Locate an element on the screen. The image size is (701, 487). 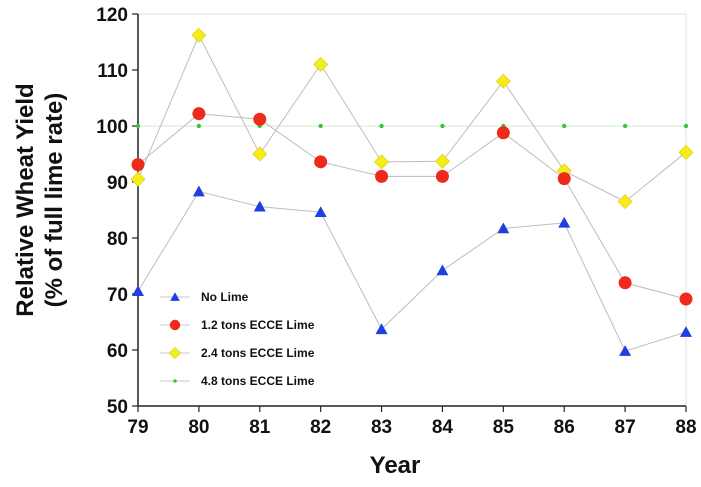
x-tick-label: 88 is located at coordinates (685, 427).